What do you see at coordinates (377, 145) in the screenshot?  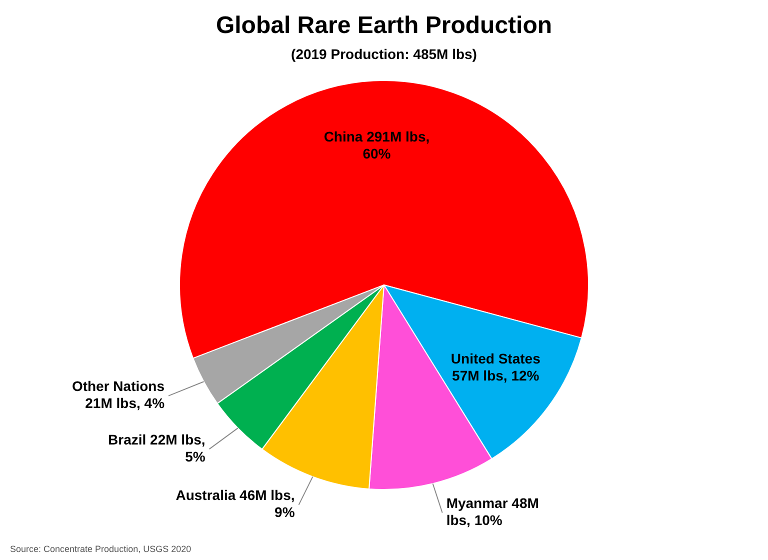 I see `slice-label: China 291M lbs, 60%` at bounding box center [377, 145].